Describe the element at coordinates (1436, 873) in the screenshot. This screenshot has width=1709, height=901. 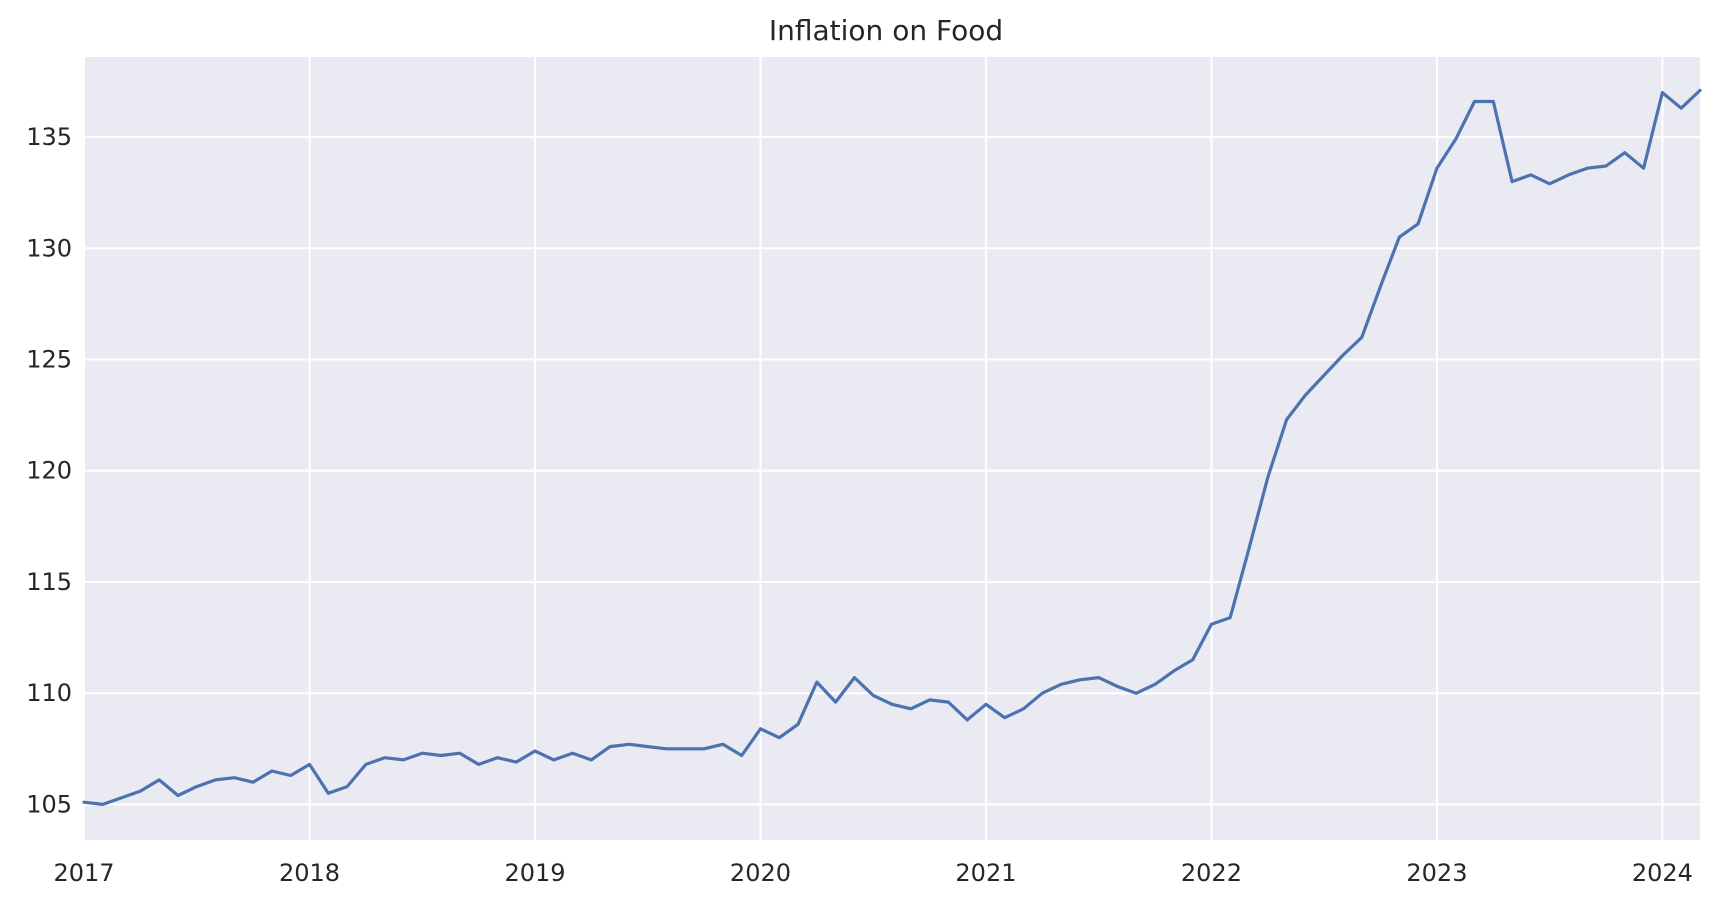
I see `x-tick-label: 2023` at that location.